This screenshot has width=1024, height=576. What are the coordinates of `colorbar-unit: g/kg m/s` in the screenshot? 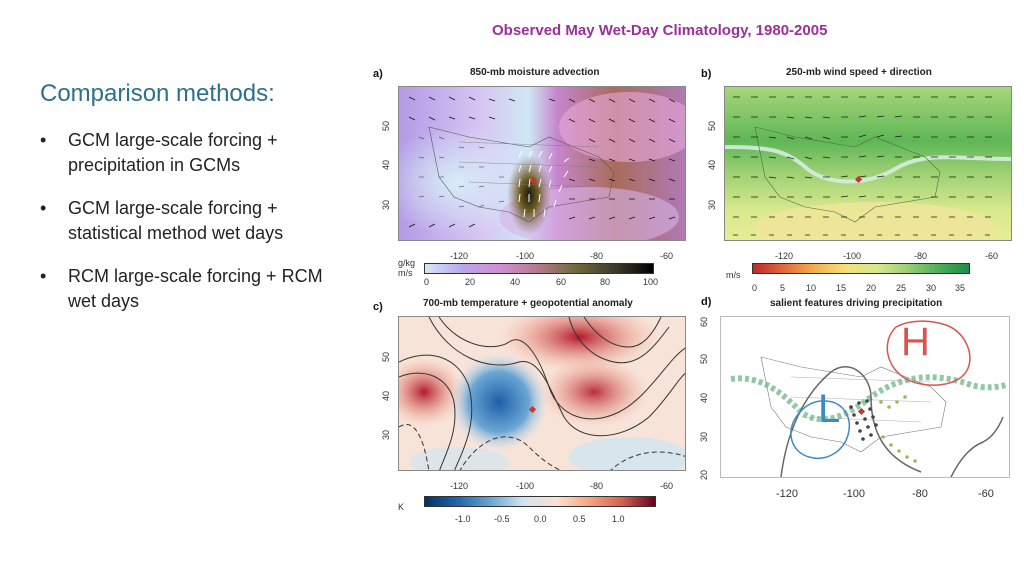 It's located at (407, 268).